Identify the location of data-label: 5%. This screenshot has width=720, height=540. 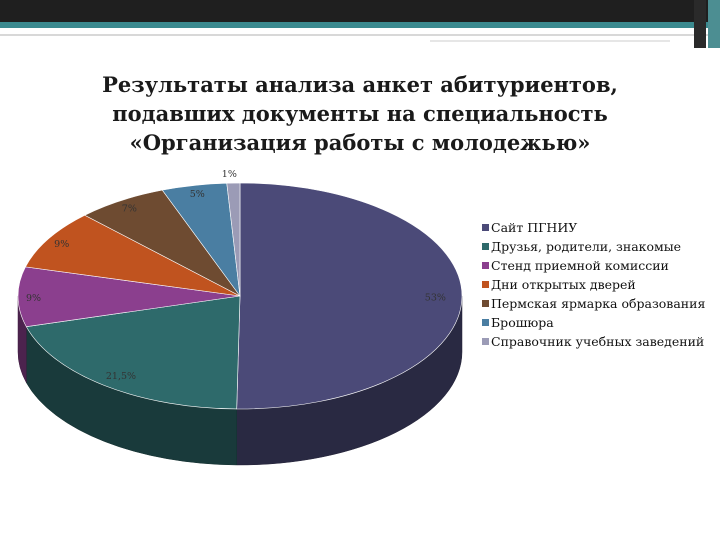
(197, 194).